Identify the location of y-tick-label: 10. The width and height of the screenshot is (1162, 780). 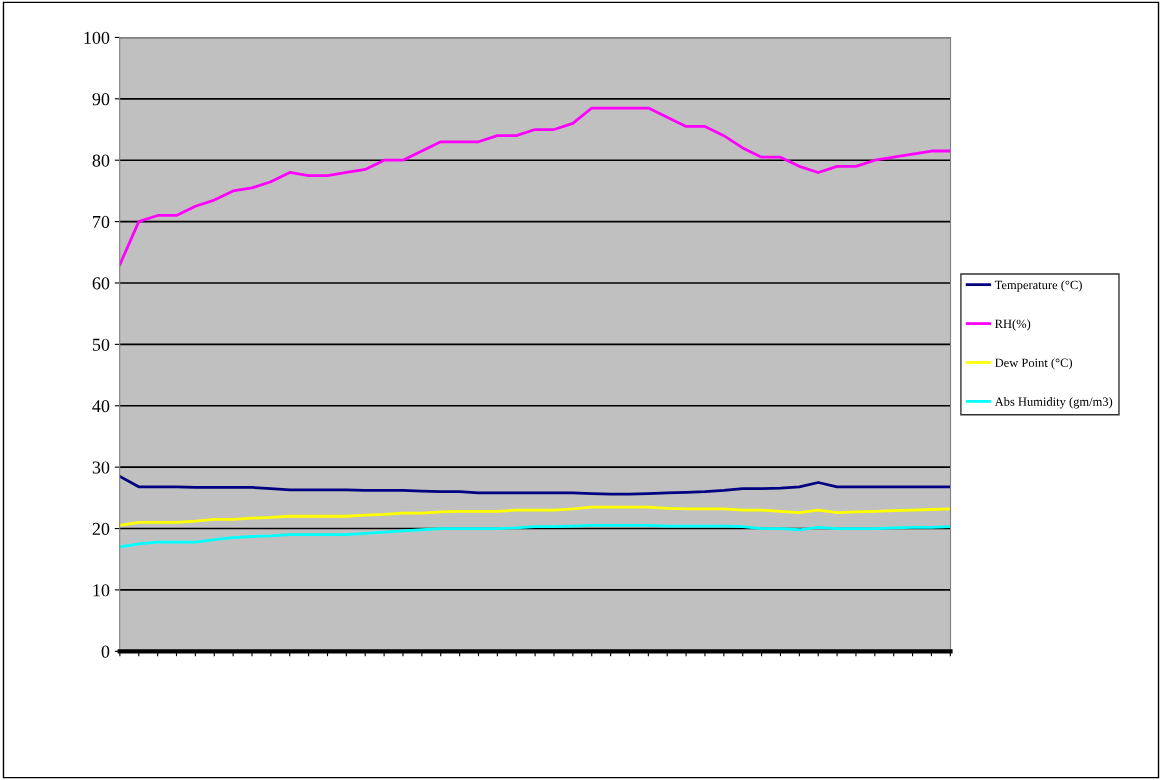
(101, 590).